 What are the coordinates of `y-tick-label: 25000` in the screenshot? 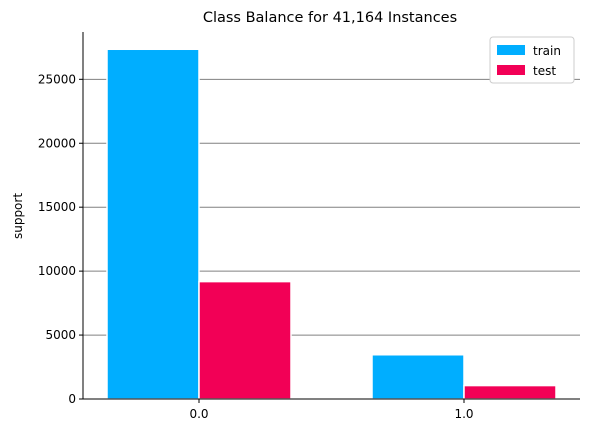 It's located at (57, 79).